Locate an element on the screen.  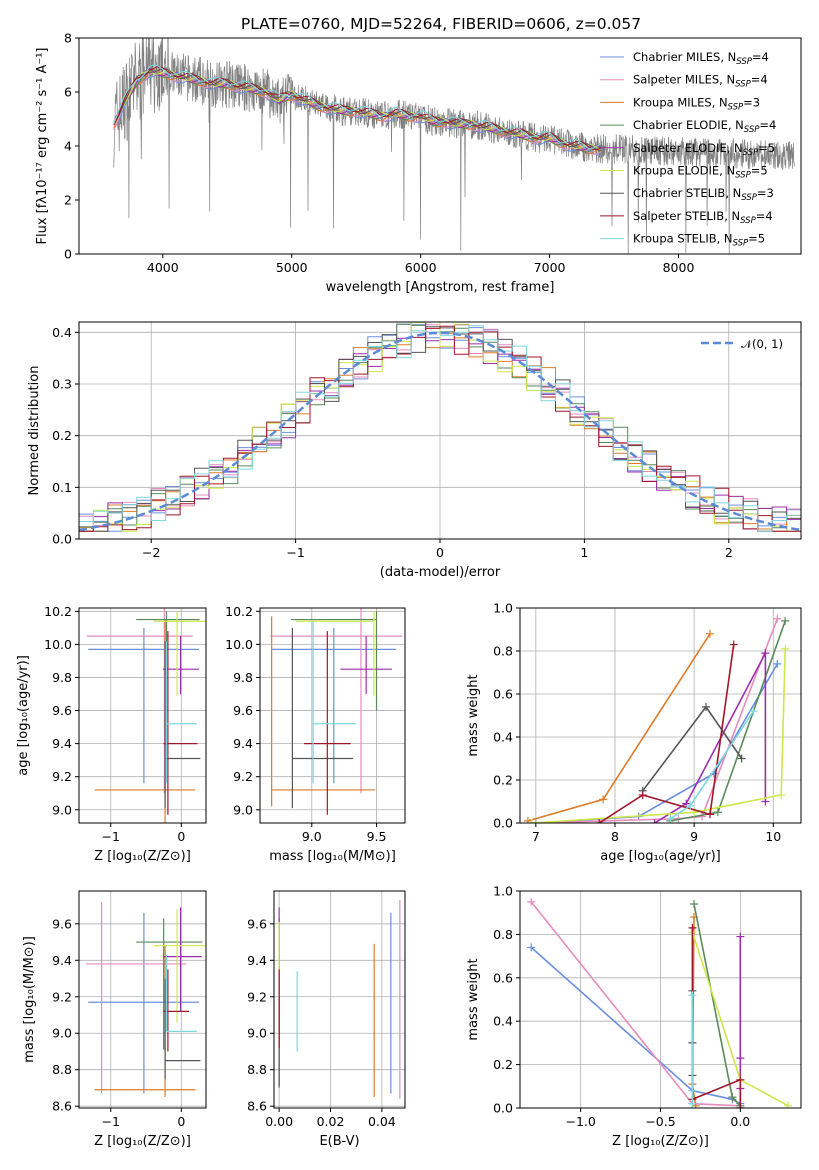
y-tick-label: 6 is located at coordinates (68, 92).